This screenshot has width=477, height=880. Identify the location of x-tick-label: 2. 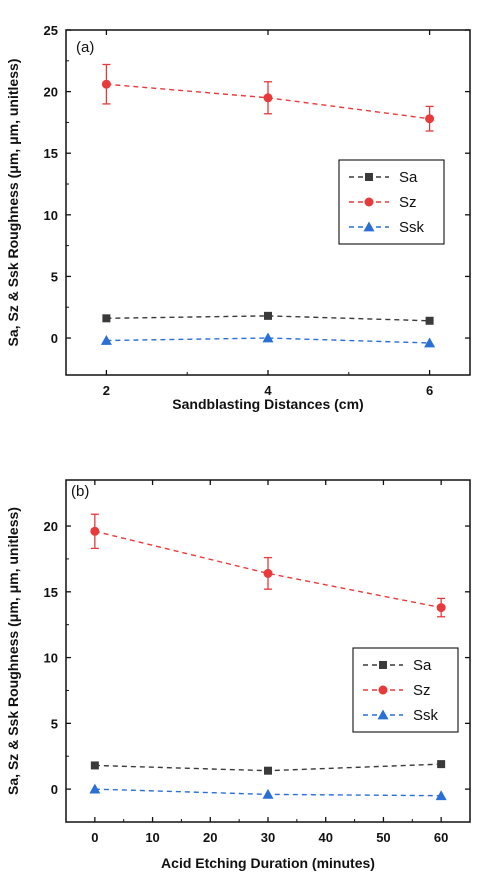
(106, 390).